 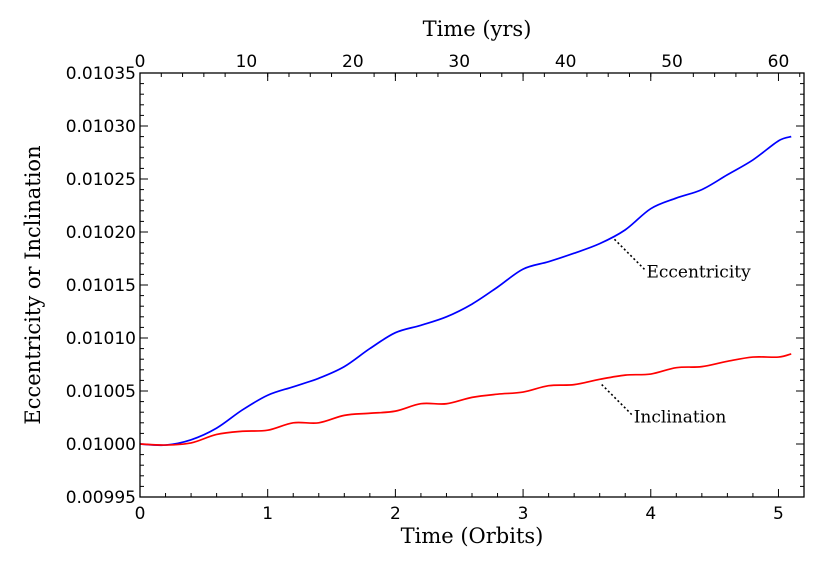 I want to click on x2-tick-label: 40, so click(x=566, y=62).